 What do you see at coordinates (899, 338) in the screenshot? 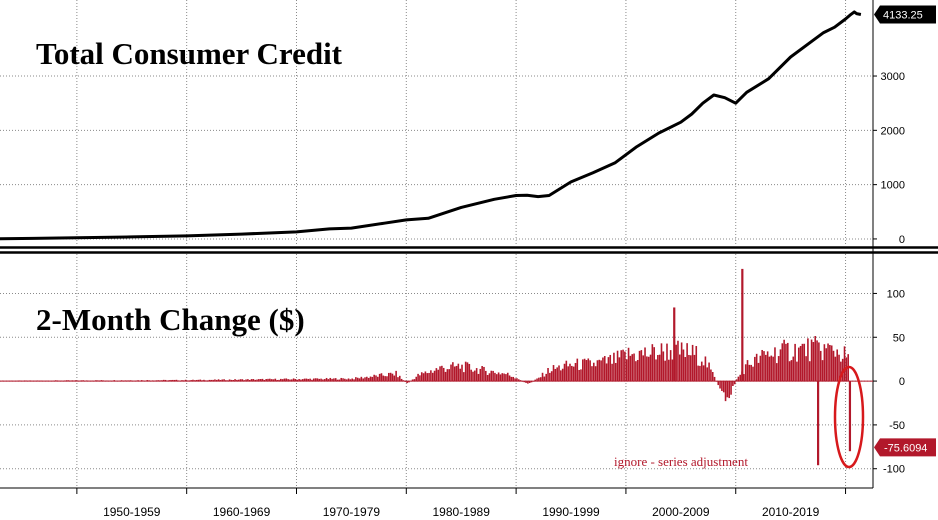
I see `bottom-y-tick-label: 50` at bounding box center [899, 338].